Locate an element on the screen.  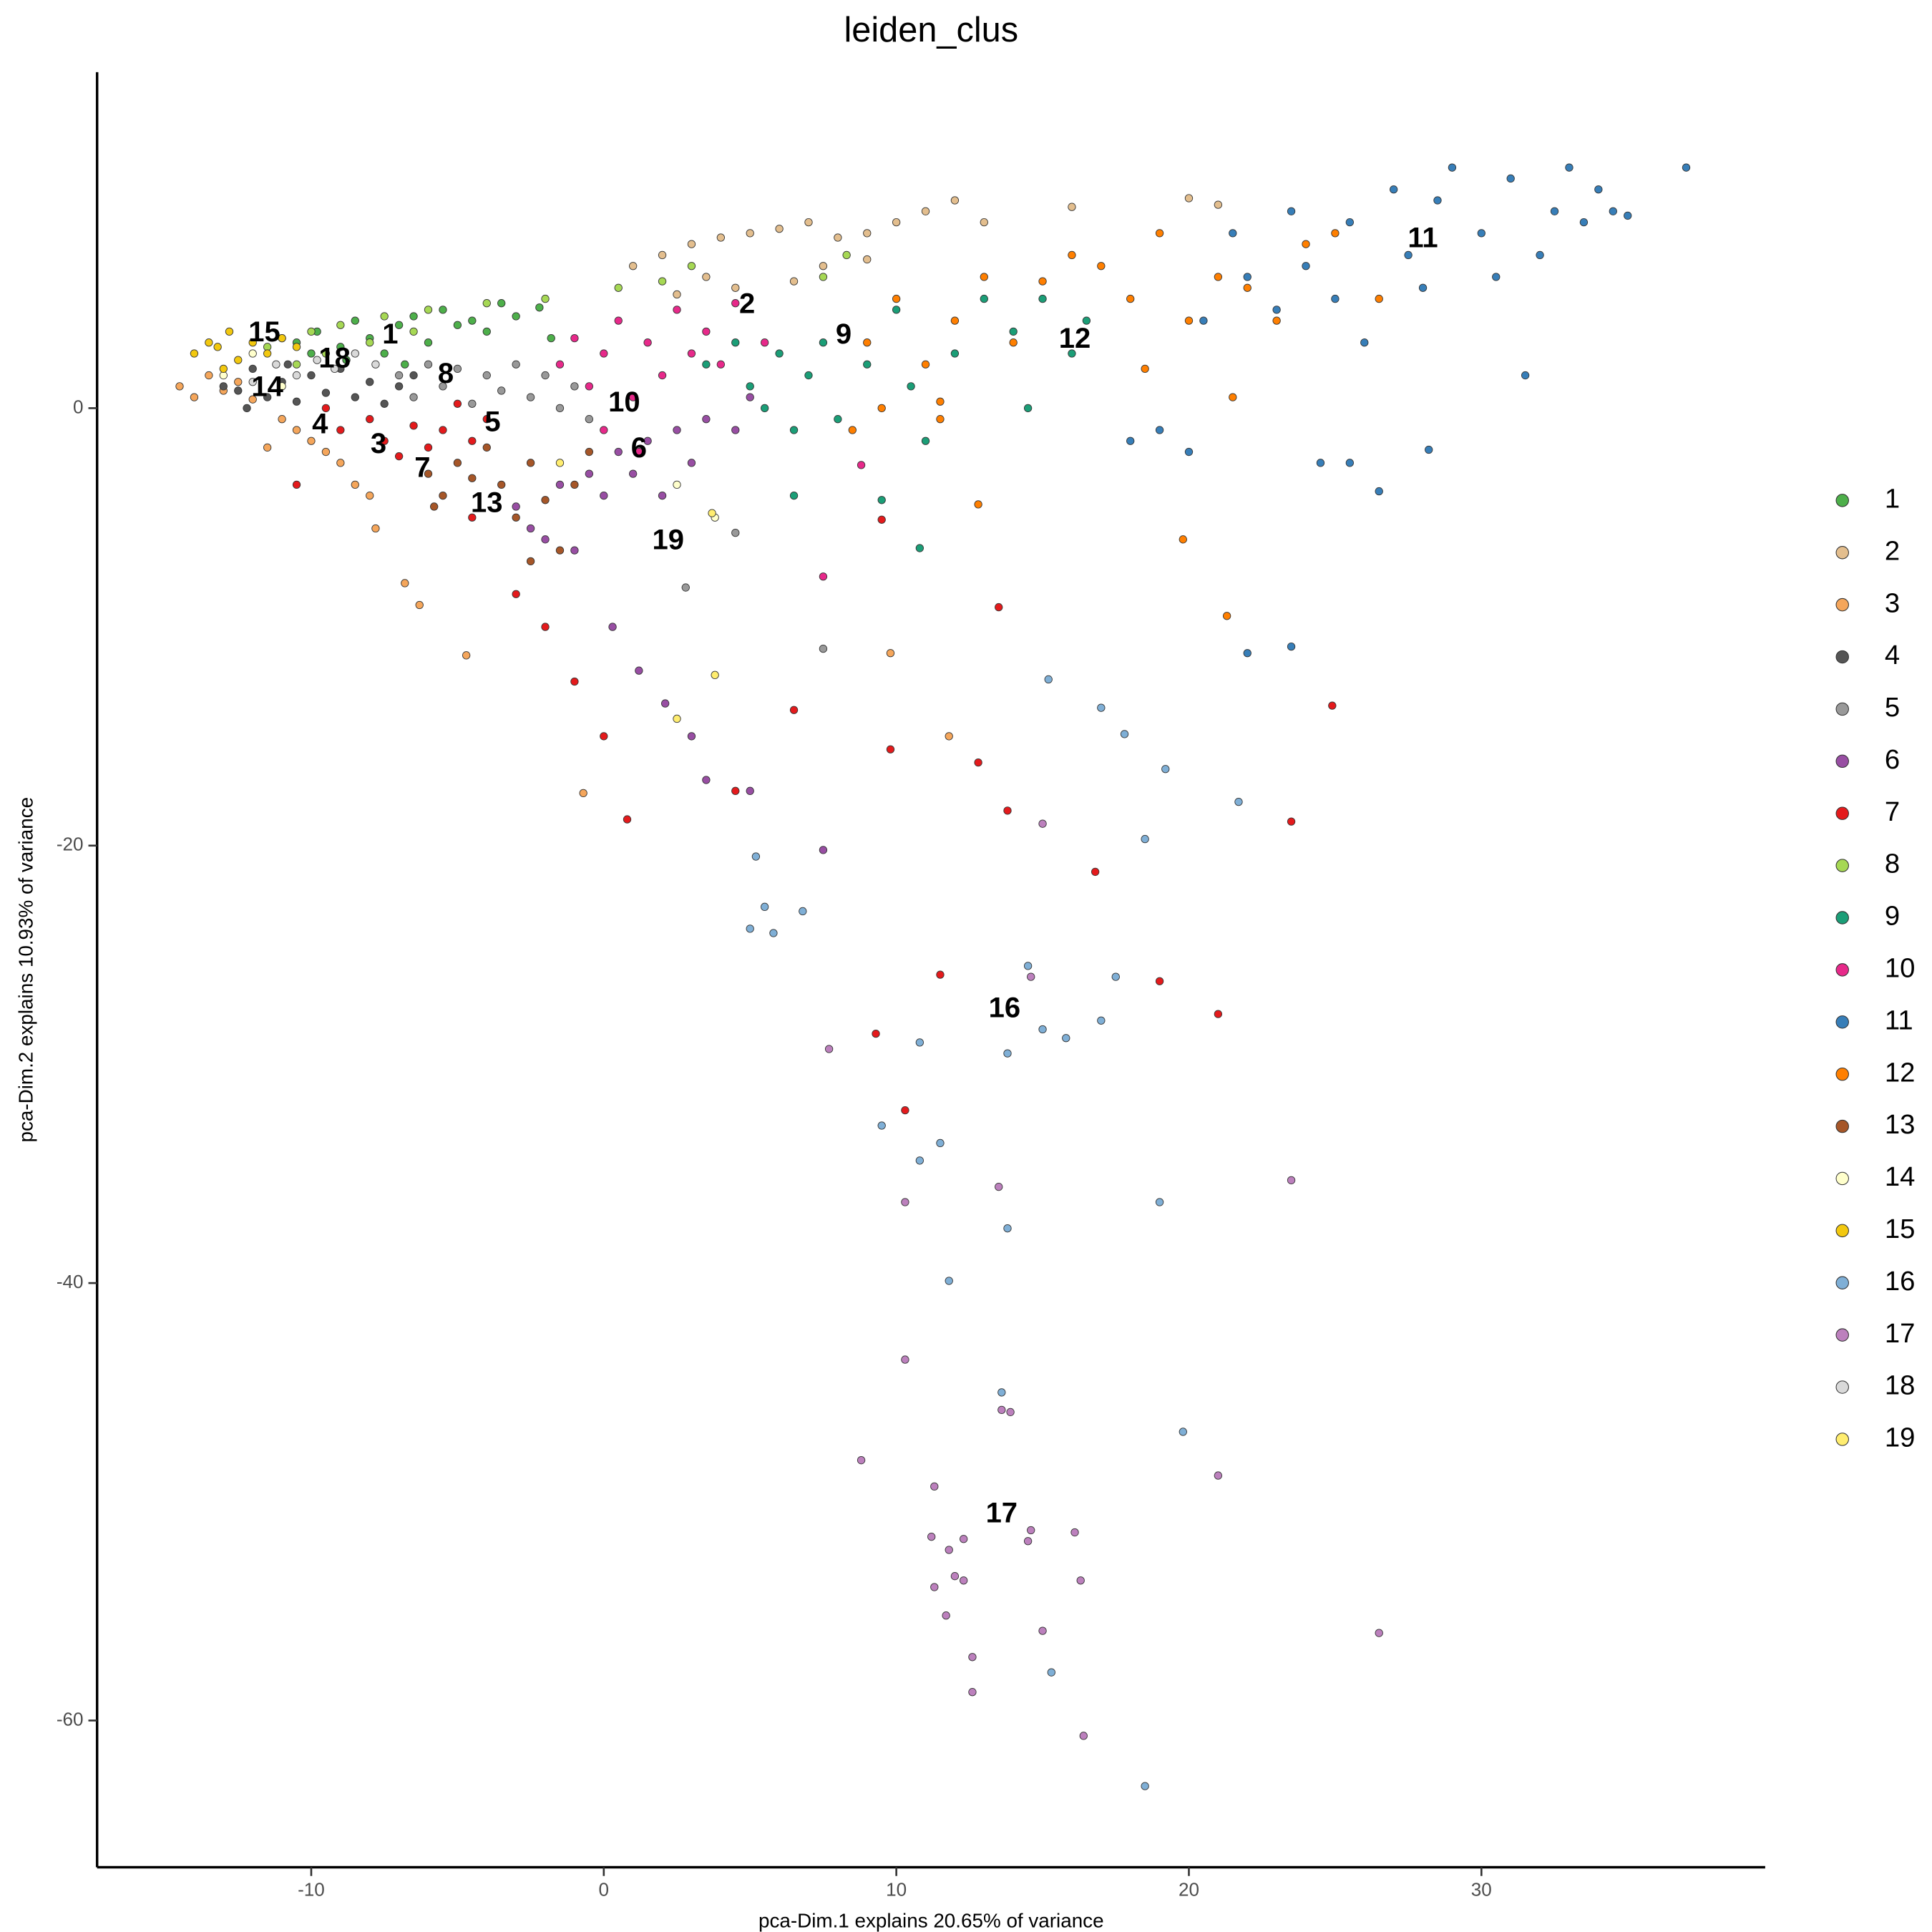
cluster-label: 12 is located at coordinates (1075, 338).